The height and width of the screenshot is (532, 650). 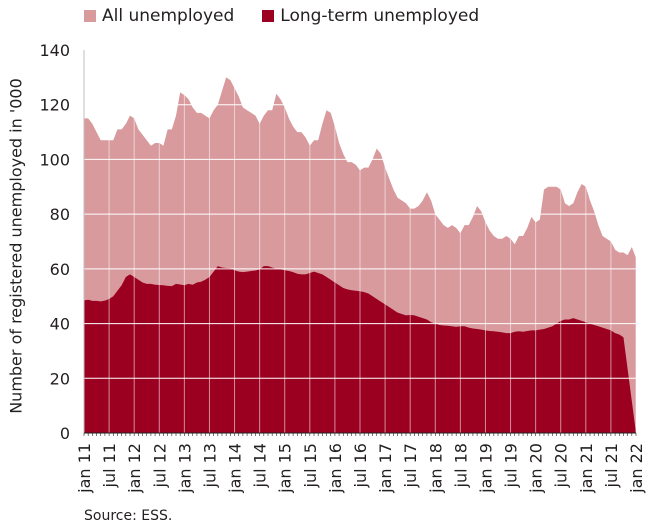 What do you see at coordinates (285, 468) in the screenshot?
I see `x-tick-label: jan 15` at bounding box center [285, 468].